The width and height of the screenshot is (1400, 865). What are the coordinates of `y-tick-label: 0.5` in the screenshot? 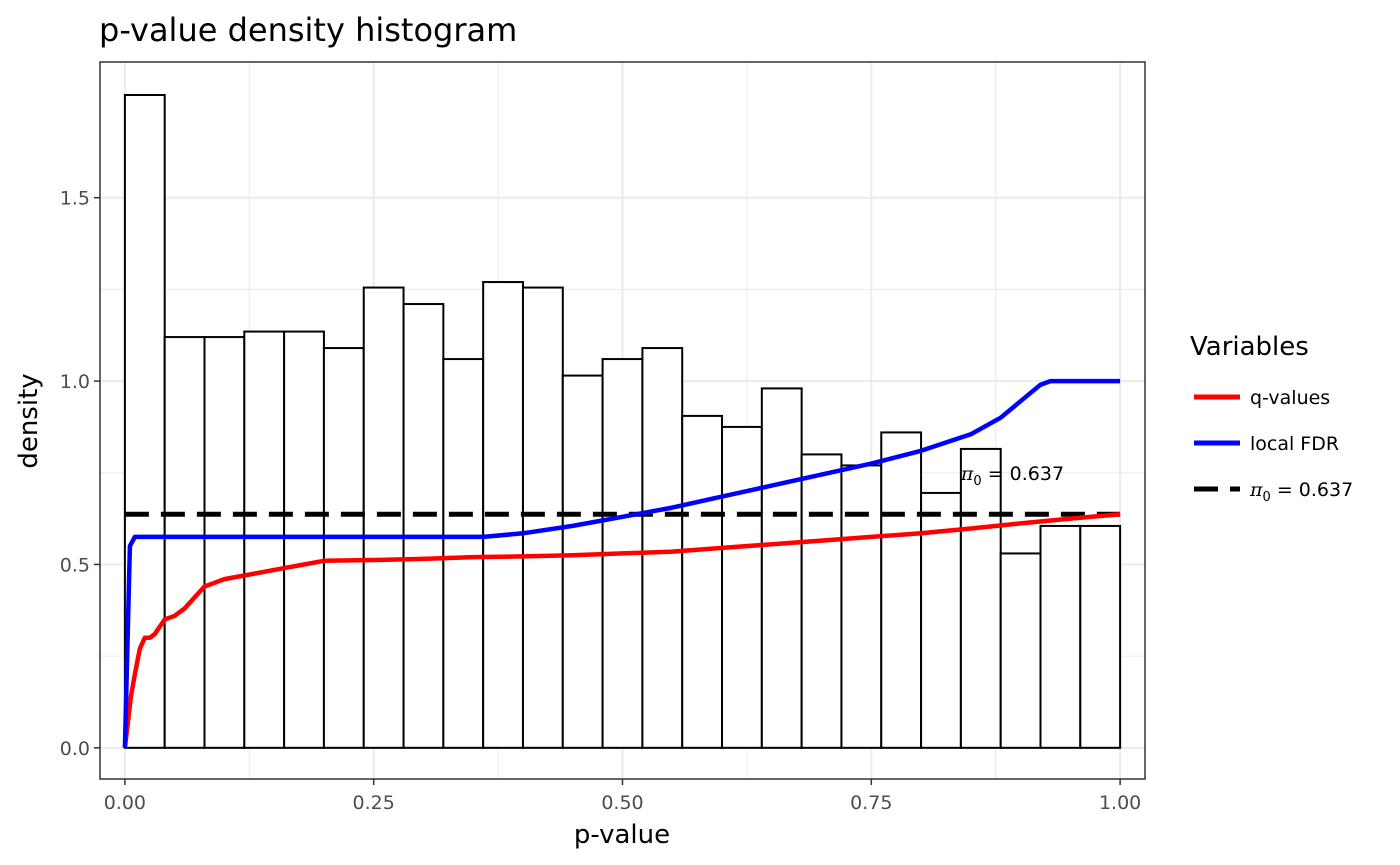 It's located at (75, 565).